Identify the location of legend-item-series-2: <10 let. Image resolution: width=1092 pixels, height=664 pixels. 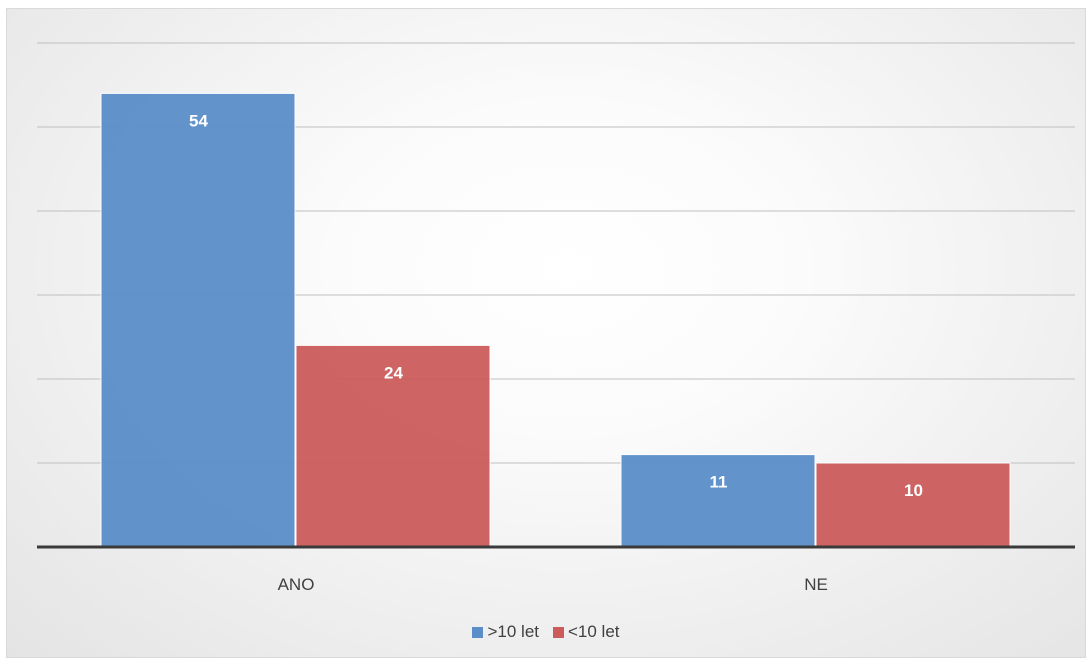
(586, 632).